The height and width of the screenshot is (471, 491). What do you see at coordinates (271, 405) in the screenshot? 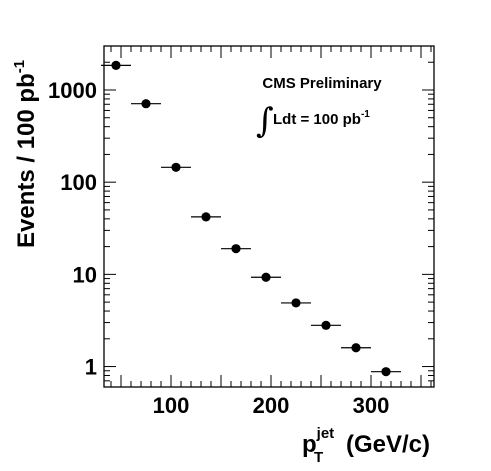
I see `x-tick-label: 200` at bounding box center [271, 405].